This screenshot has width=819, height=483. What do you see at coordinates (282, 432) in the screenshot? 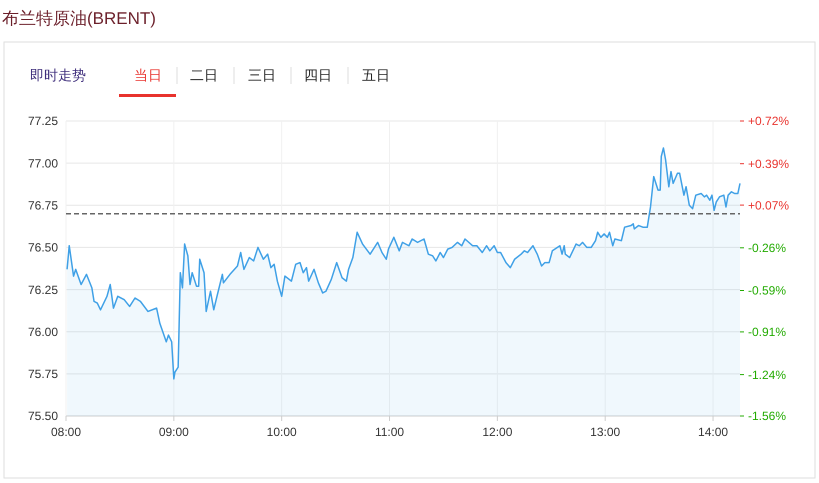
I see `x-tick-label: 10:00` at bounding box center [282, 432].